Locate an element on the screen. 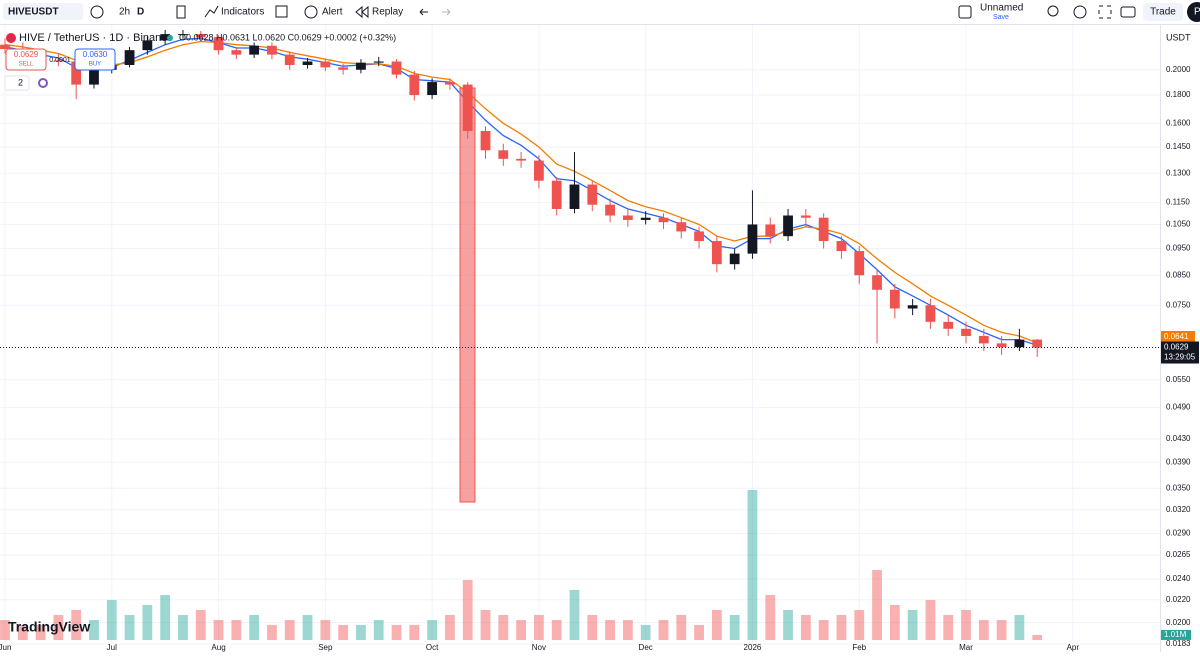  interval-mode: D is located at coordinates (140, 12).